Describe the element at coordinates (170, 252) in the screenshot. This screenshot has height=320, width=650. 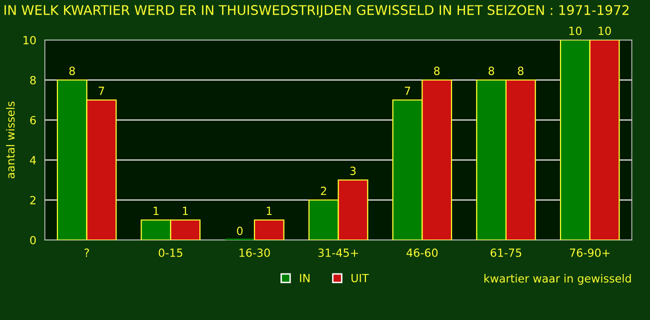
I see `x-tick-label: 0-15` at that location.